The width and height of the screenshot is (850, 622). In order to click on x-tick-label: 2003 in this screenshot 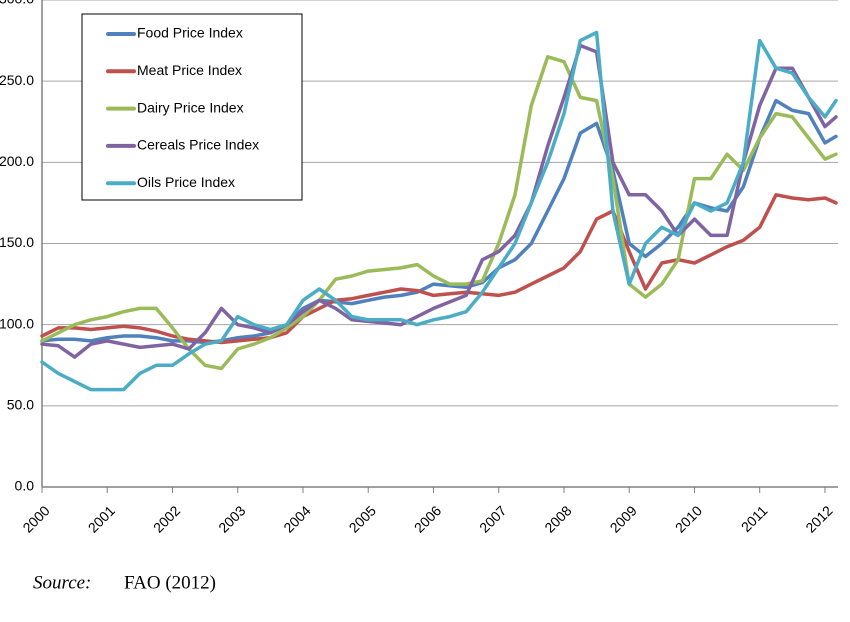, I will do `click(231, 518)`.